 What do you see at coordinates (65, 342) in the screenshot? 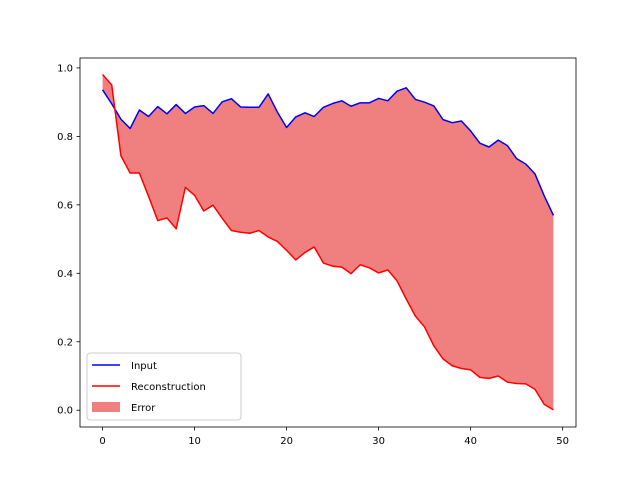
I see `y-tick-label: 0.2` at bounding box center [65, 342].